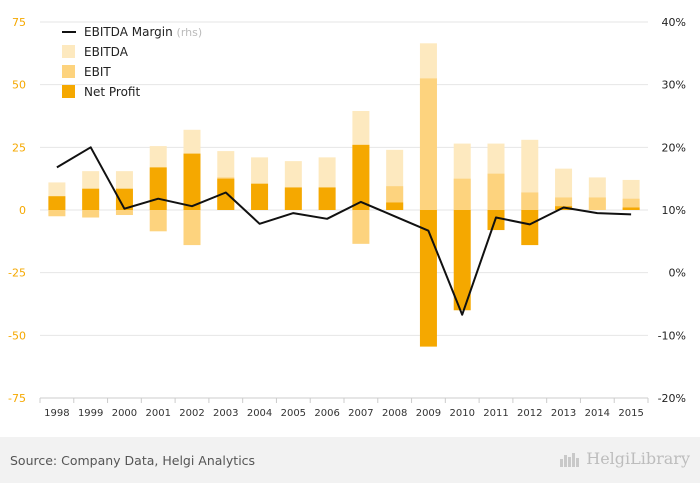 The height and width of the screenshot is (483, 700). What do you see at coordinates (19, 22) in the screenshot?
I see `y-left-tick-label: 75` at bounding box center [19, 22].